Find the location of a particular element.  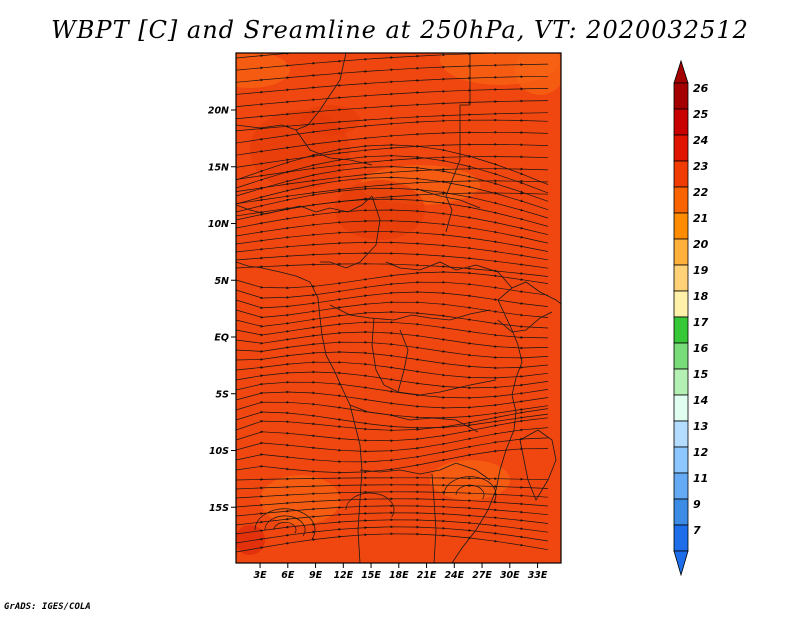

lon-tick-label: 33E is located at coordinates (538, 575).